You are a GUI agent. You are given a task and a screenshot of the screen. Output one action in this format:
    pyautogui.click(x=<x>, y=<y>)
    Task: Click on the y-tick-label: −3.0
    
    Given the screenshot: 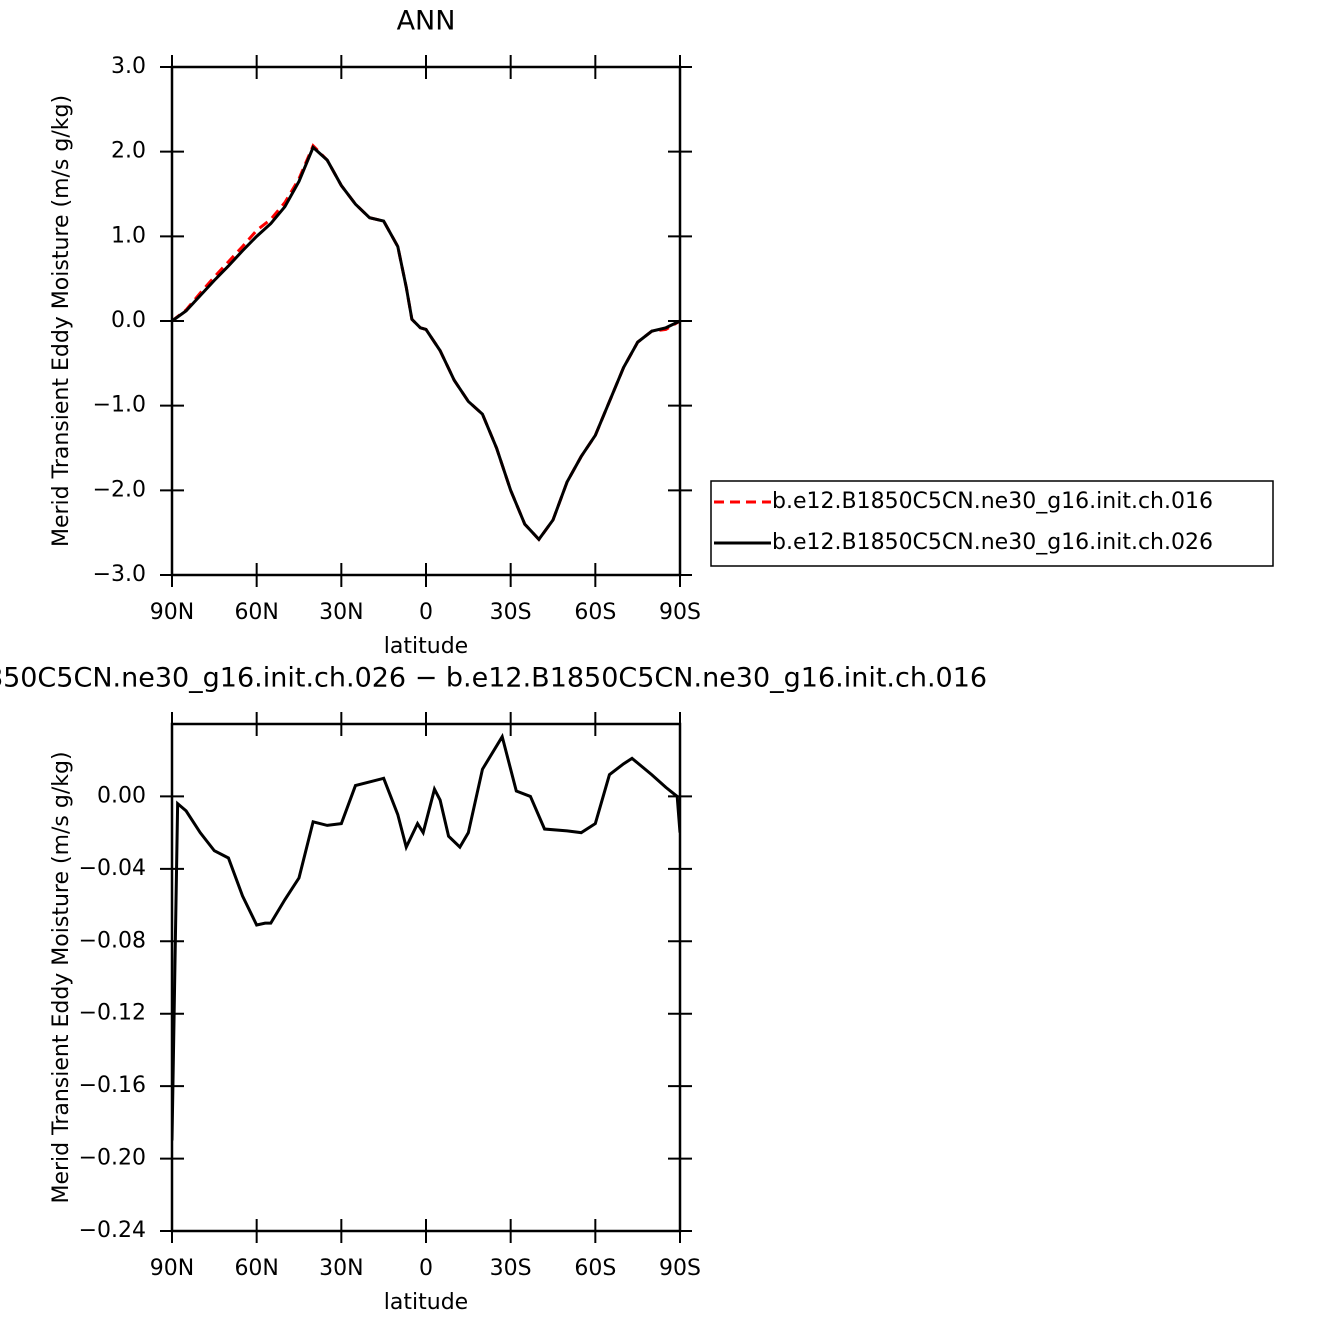 What is the action you would take?
    pyautogui.click(x=119, y=574)
    